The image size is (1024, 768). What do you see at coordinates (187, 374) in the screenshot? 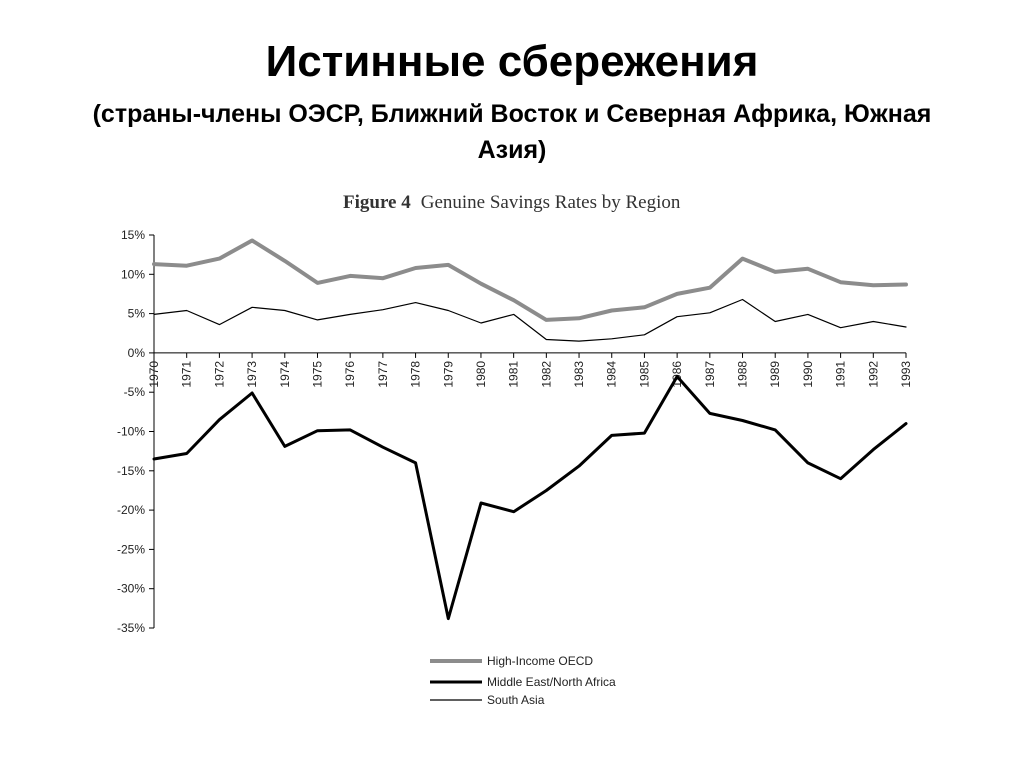
I see `x-tick-label: 1971` at bounding box center [187, 374].